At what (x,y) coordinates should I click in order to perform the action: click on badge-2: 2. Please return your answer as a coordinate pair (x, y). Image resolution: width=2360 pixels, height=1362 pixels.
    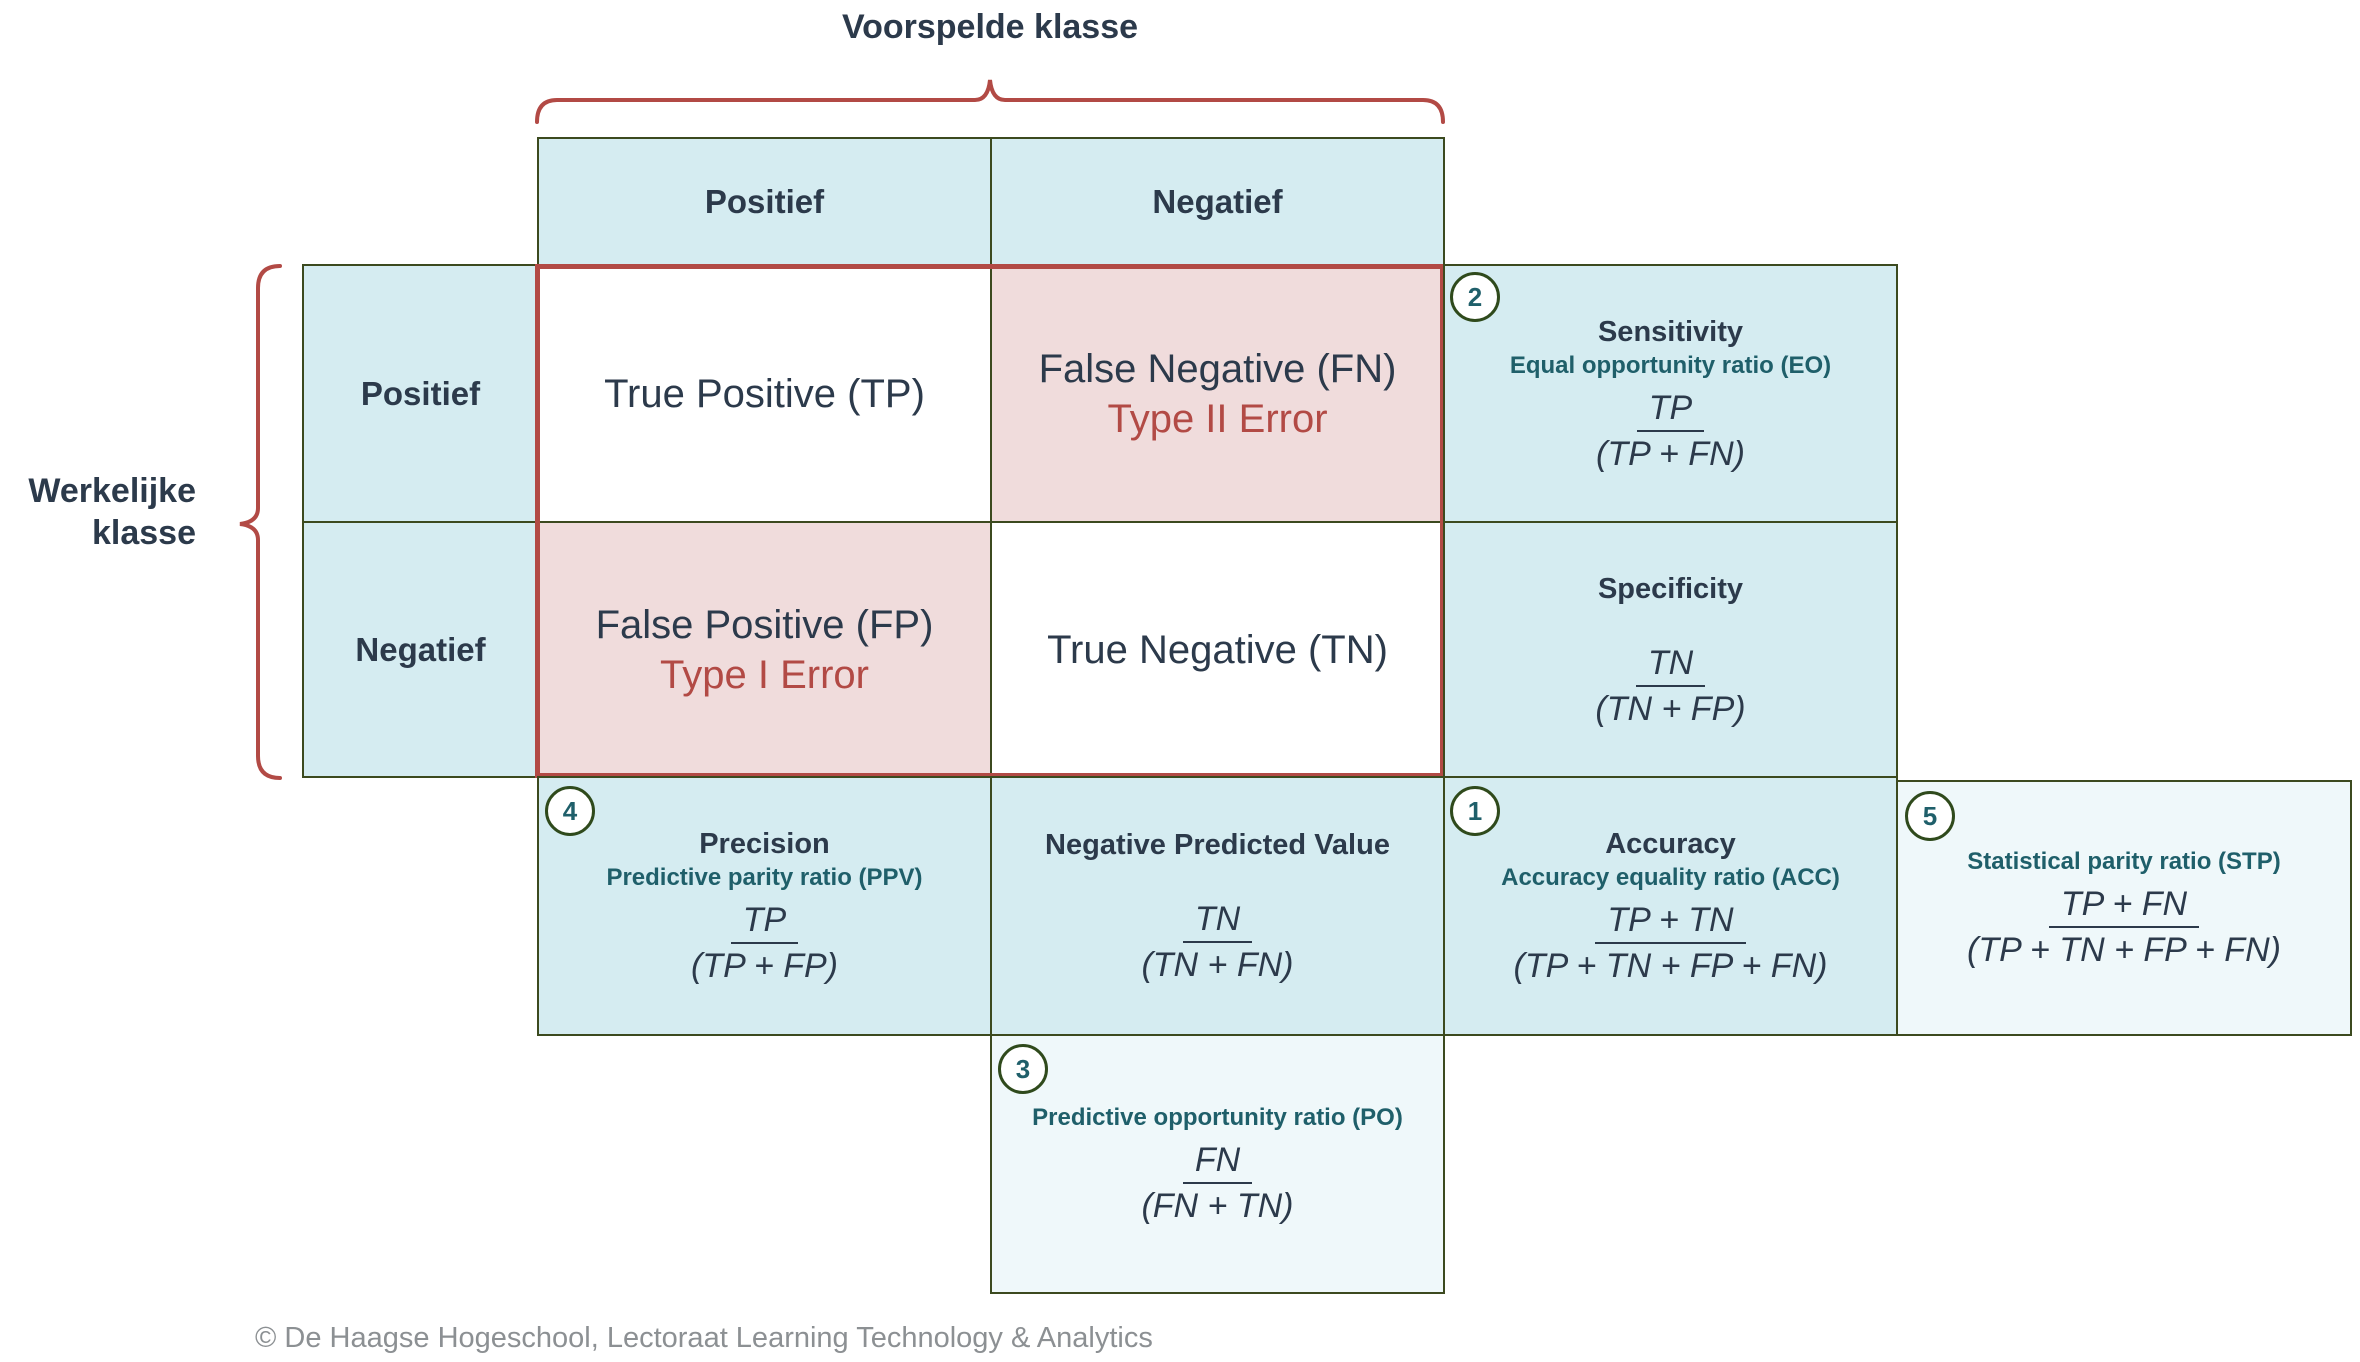
    Looking at the image, I should click on (1475, 297).